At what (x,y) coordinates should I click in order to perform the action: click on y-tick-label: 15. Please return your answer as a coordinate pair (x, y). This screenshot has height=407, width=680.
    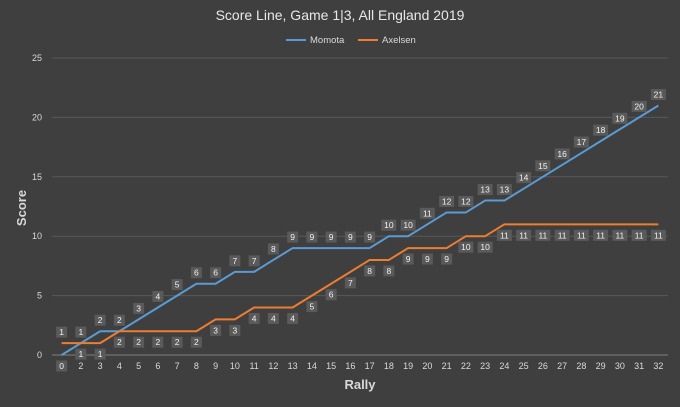
    Looking at the image, I should click on (37, 177).